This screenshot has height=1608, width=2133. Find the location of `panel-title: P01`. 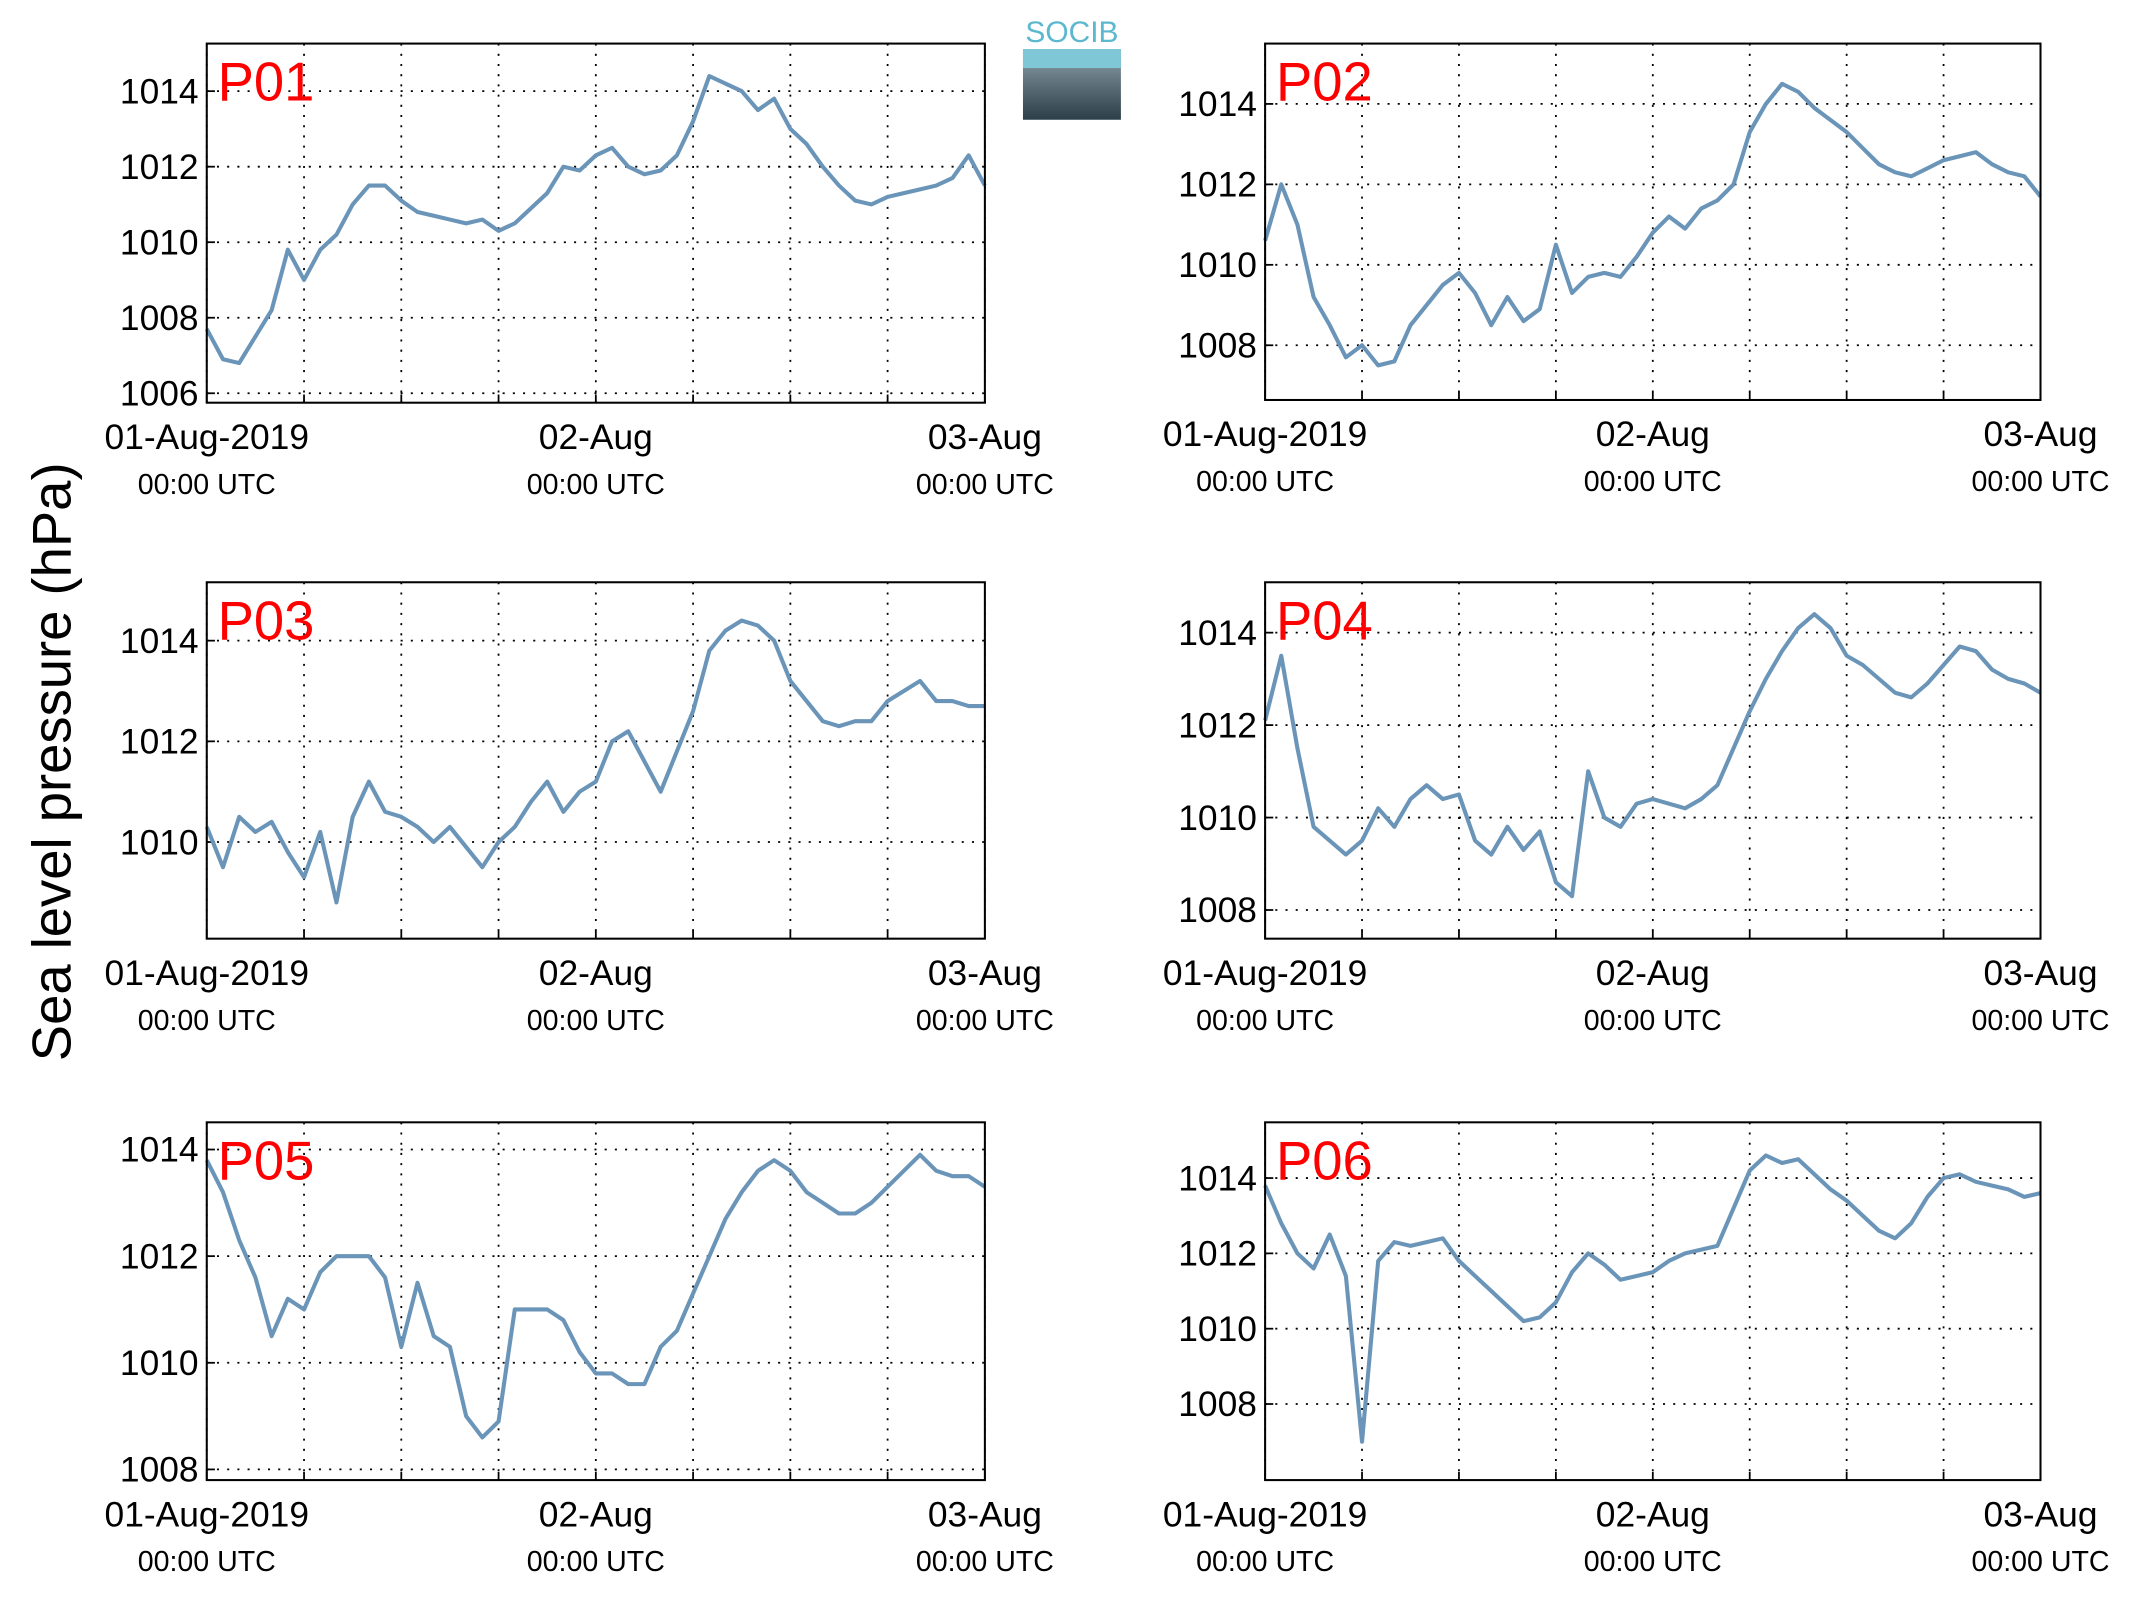

panel-title: P01 is located at coordinates (266, 82).